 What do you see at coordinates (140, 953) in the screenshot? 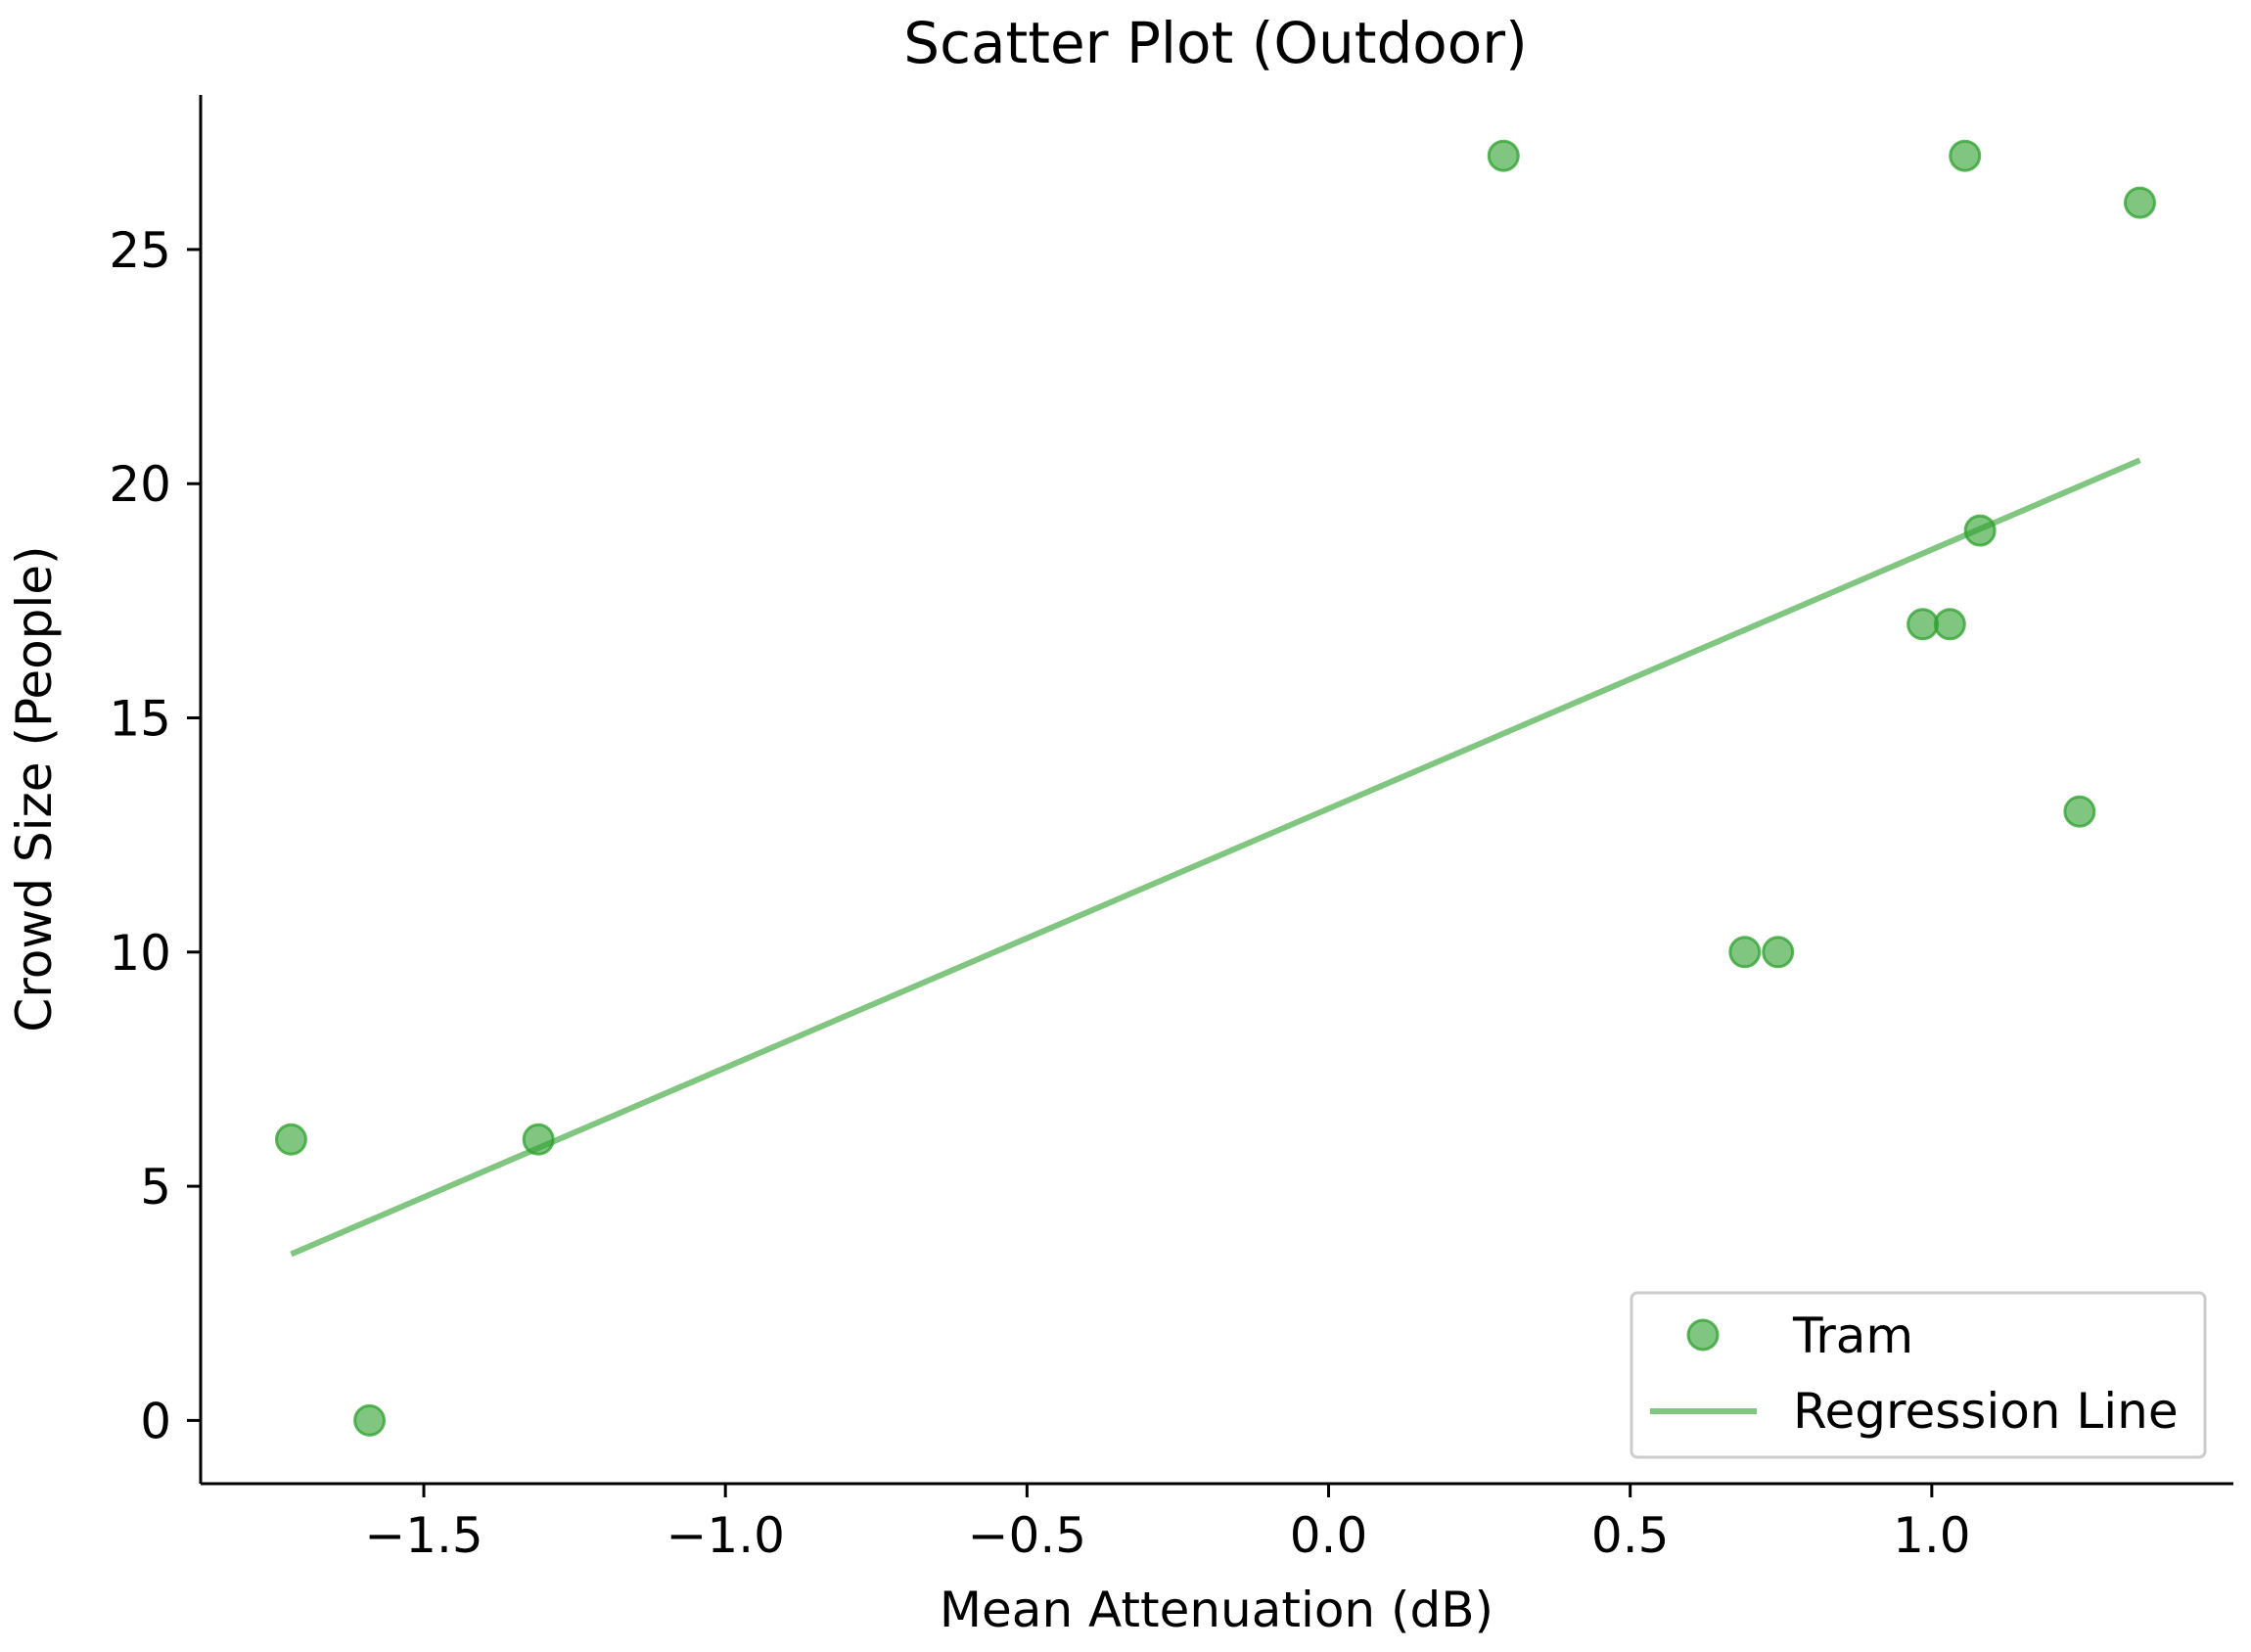
I see `y-tick-label: 10` at bounding box center [140, 953].